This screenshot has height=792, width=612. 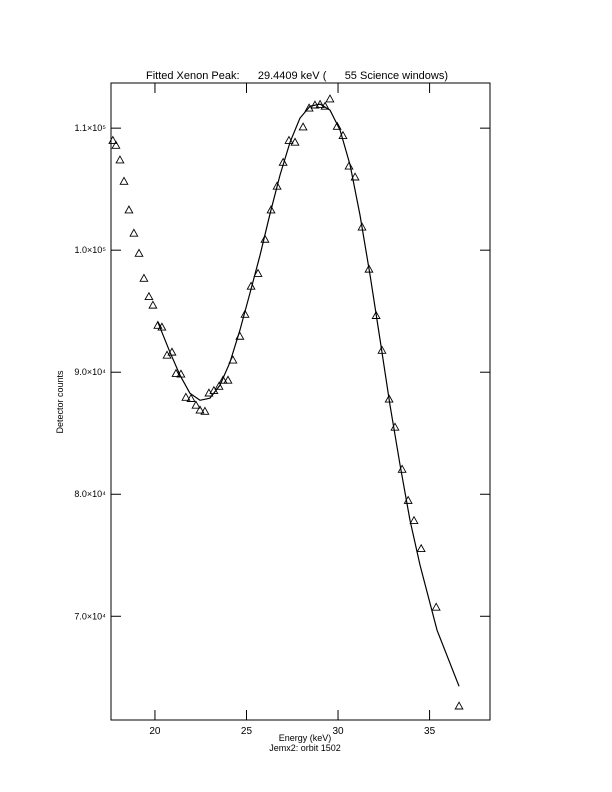 What do you see at coordinates (155, 731) in the screenshot?
I see `x-tick-label: 20` at bounding box center [155, 731].